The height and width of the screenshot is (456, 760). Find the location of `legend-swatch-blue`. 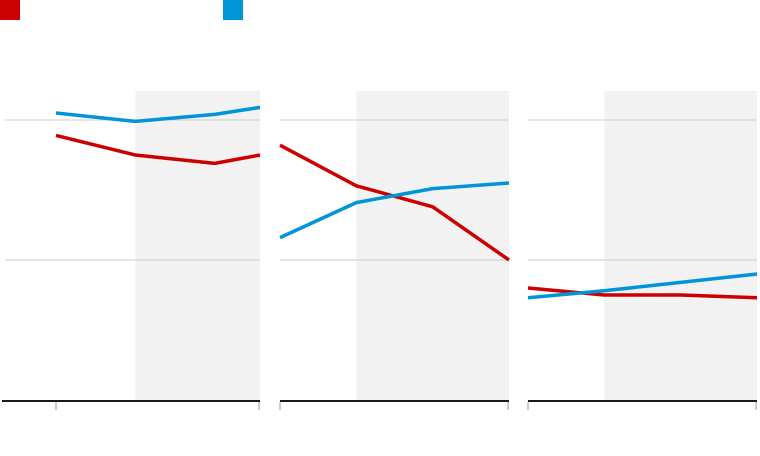

legend-swatch-blue is located at coordinates (233, 10).